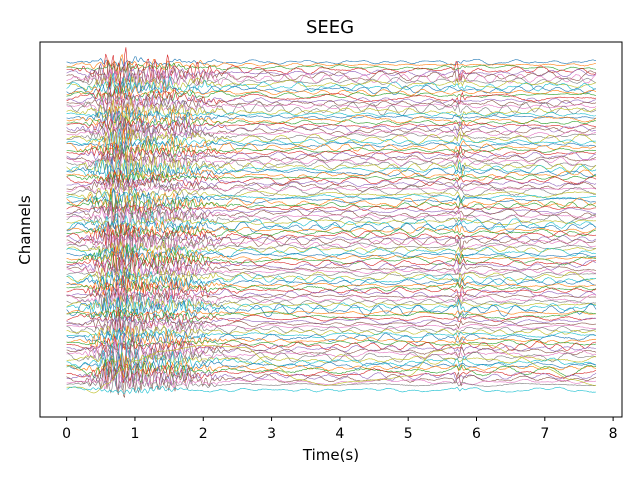 Image resolution: width=640 pixels, height=480 pixels. What do you see at coordinates (544, 434) in the screenshot?
I see `x-tick-label: 7` at bounding box center [544, 434].